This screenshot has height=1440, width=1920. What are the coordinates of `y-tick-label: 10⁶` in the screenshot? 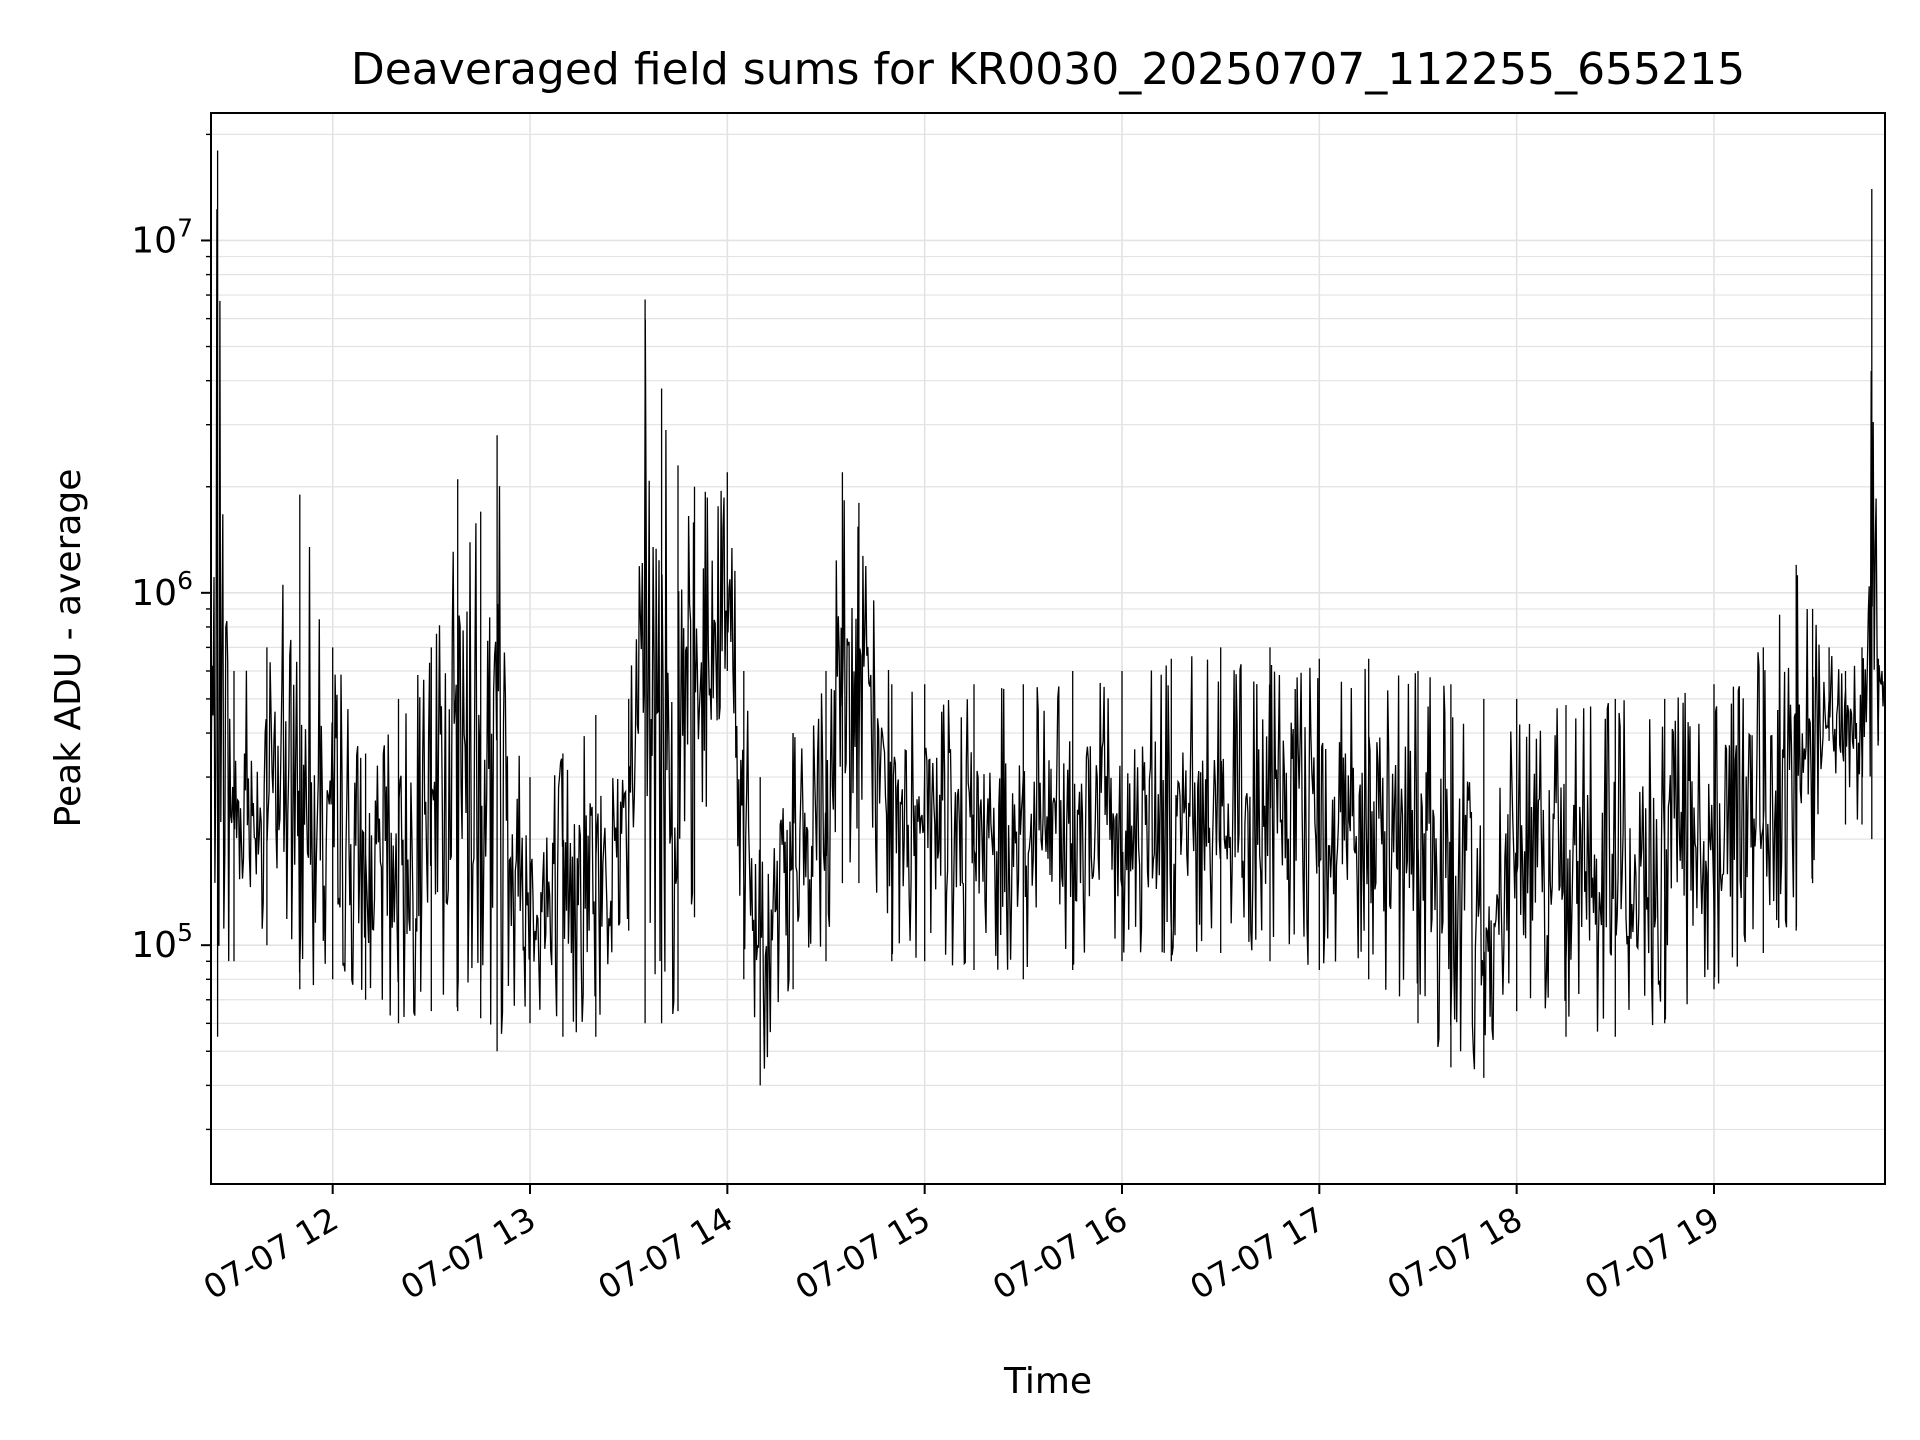 It's located at (162, 590).